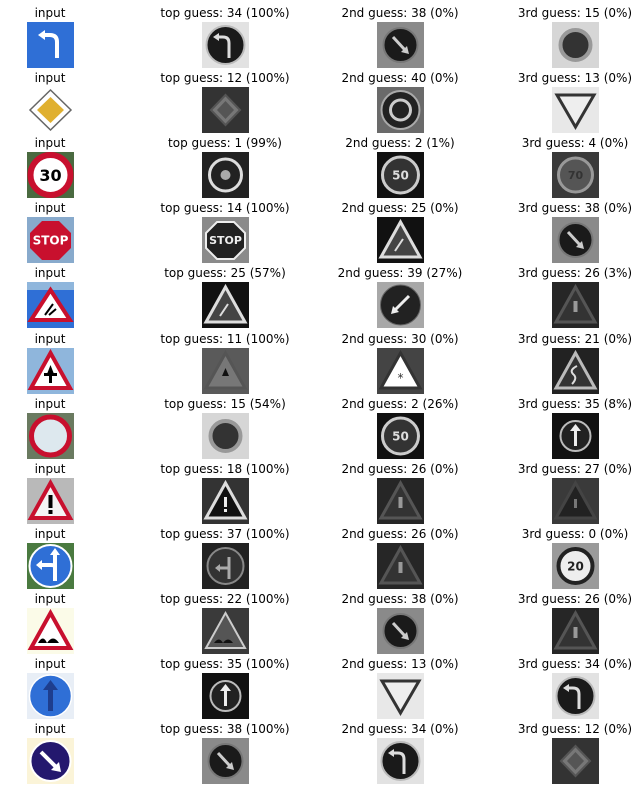 The height and width of the screenshot is (808, 638). Describe the element at coordinates (400, 664) in the screenshot. I see `guess-caption: 2nd guess: 13 (0%)` at that location.